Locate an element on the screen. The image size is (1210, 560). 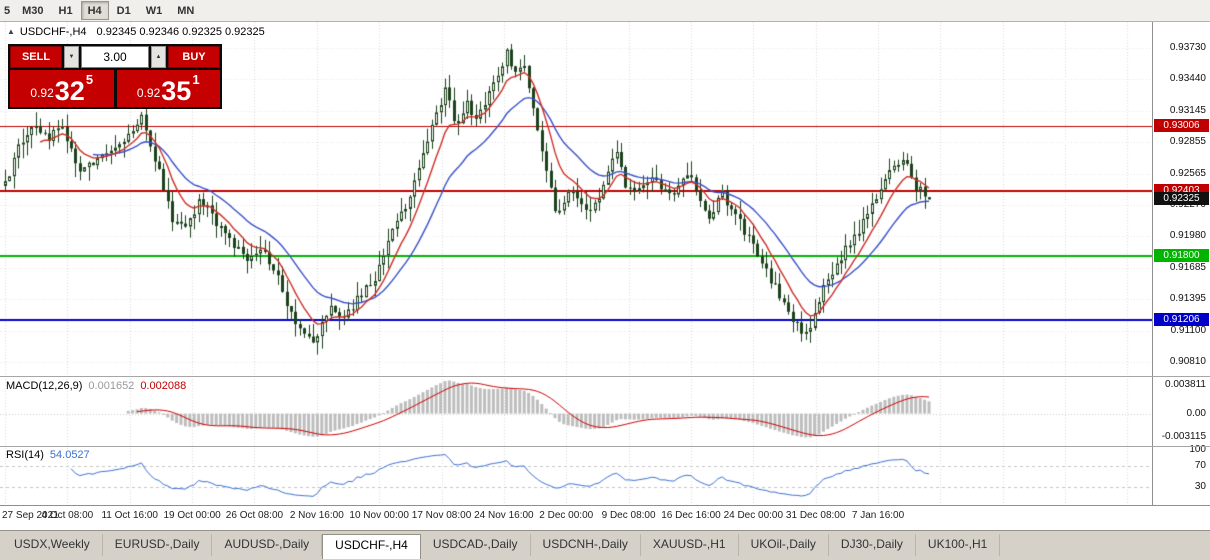
timeframe-button-H4: H4 is located at coordinates (94, 10).